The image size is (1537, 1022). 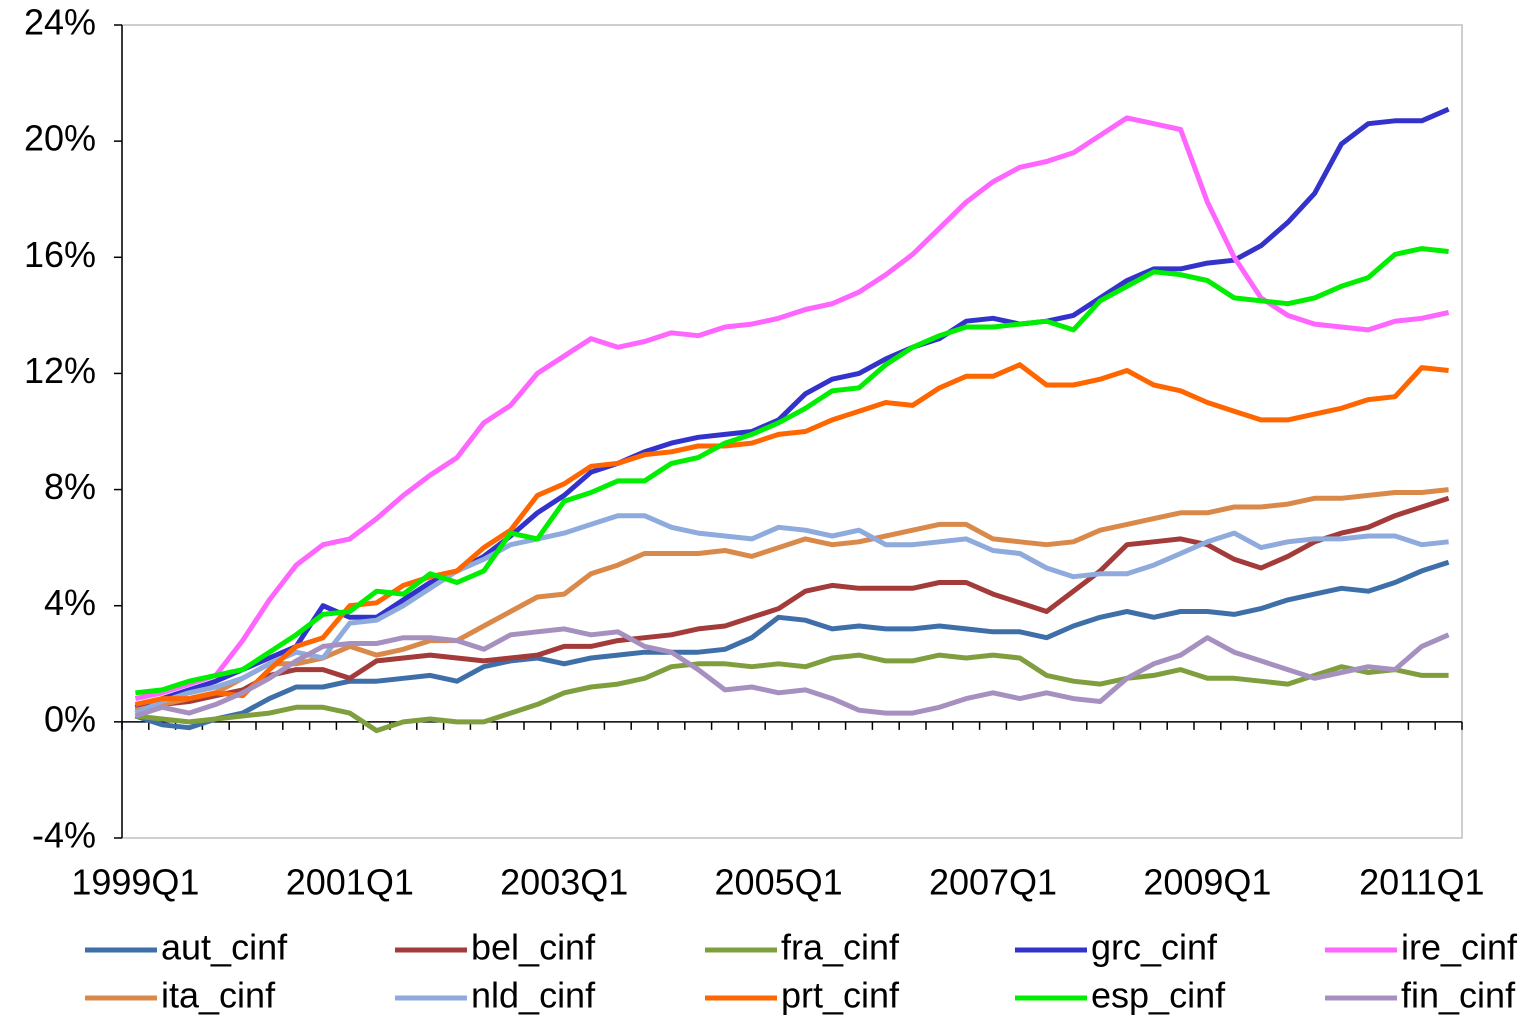 I want to click on y-tick-label: 12%, so click(x=60, y=370).